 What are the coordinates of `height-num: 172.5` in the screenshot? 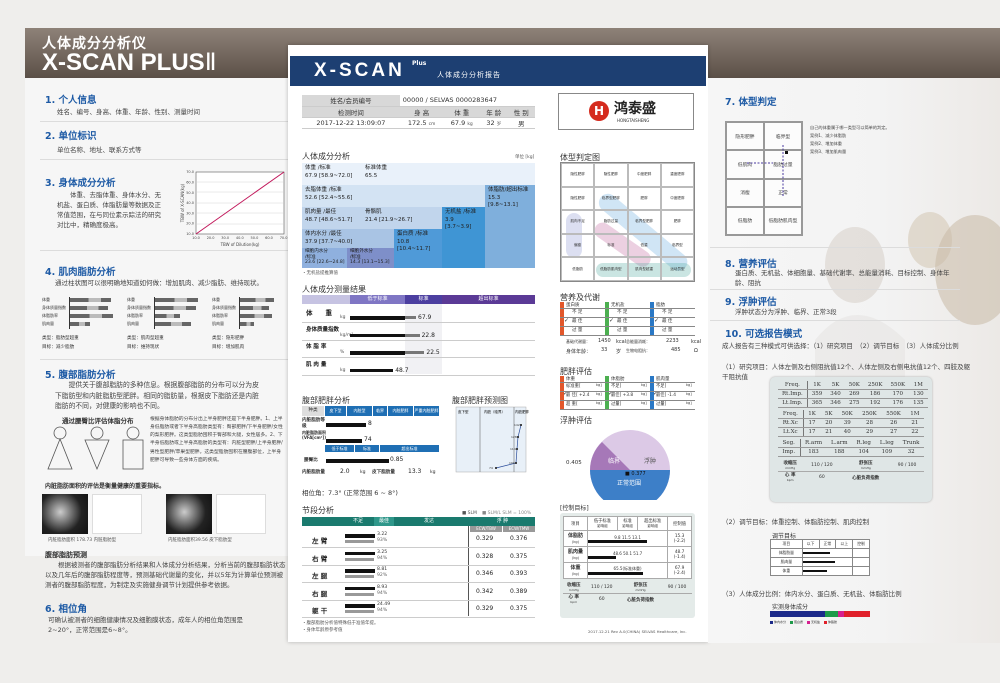 It's located at (417, 122).